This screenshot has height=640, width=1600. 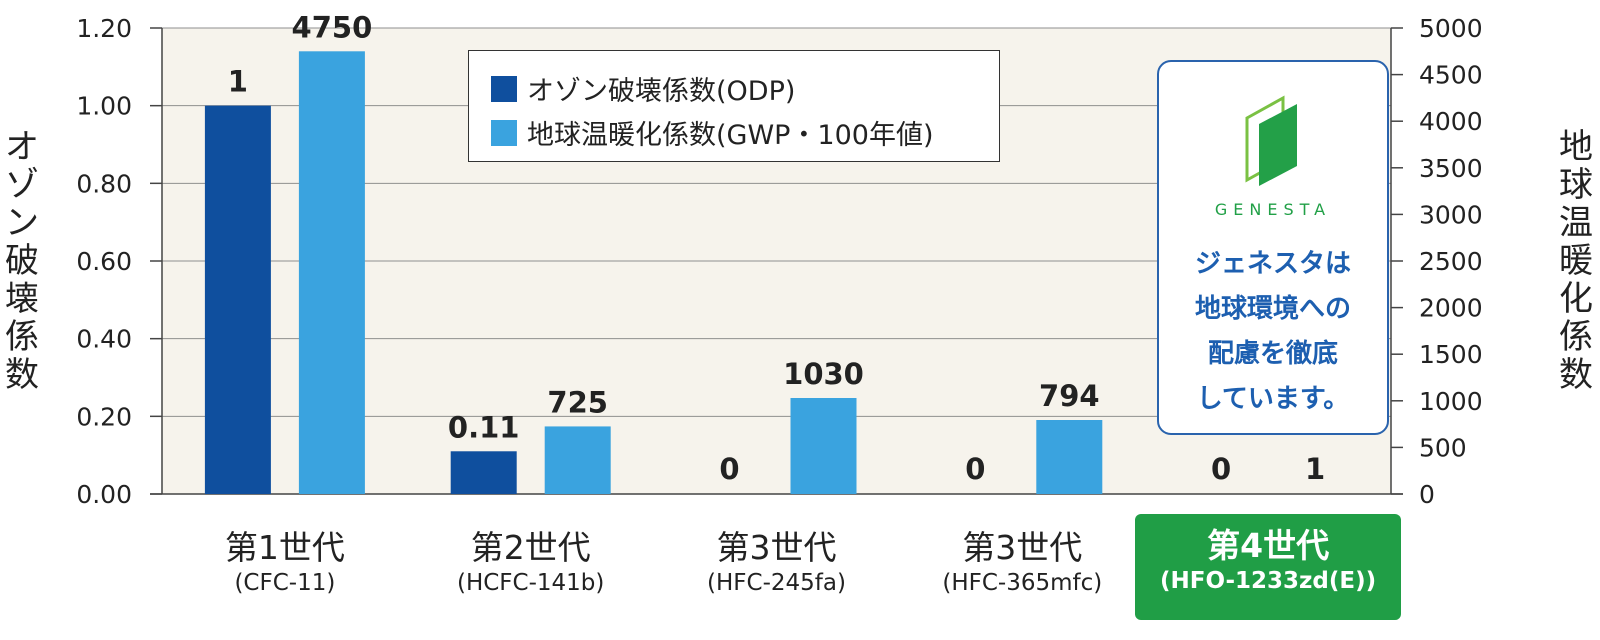 What do you see at coordinates (504, 132) in the screenshot?
I see `legend-swatch-gwp` at bounding box center [504, 132].